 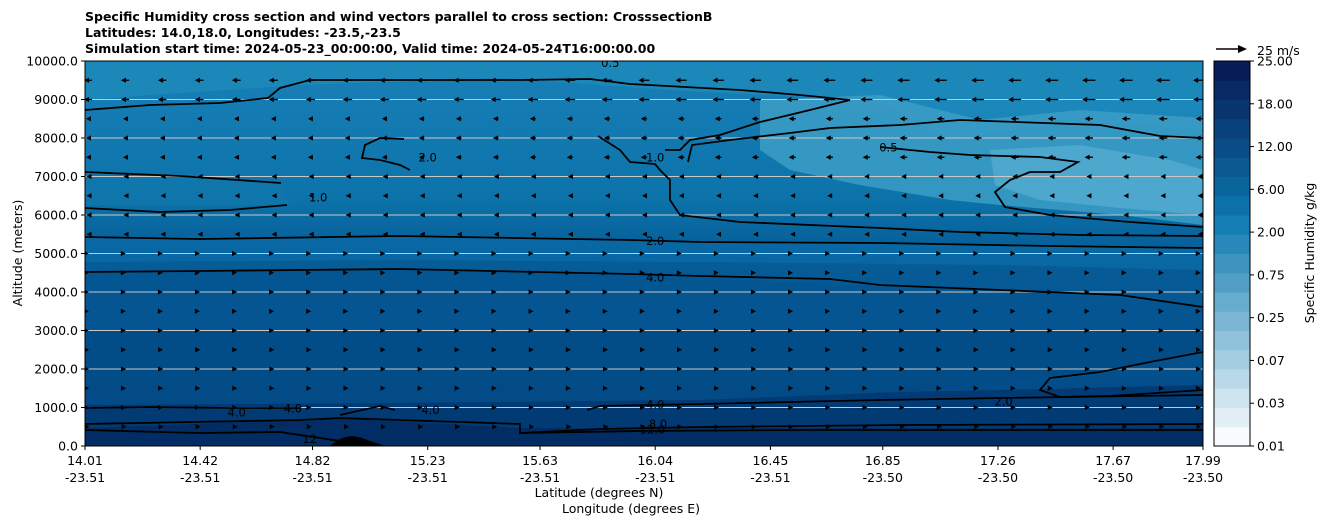 What do you see at coordinates (644, 242) in the screenshot?
I see `contour-line-2.0-mid` at bounding box center [644, 242].